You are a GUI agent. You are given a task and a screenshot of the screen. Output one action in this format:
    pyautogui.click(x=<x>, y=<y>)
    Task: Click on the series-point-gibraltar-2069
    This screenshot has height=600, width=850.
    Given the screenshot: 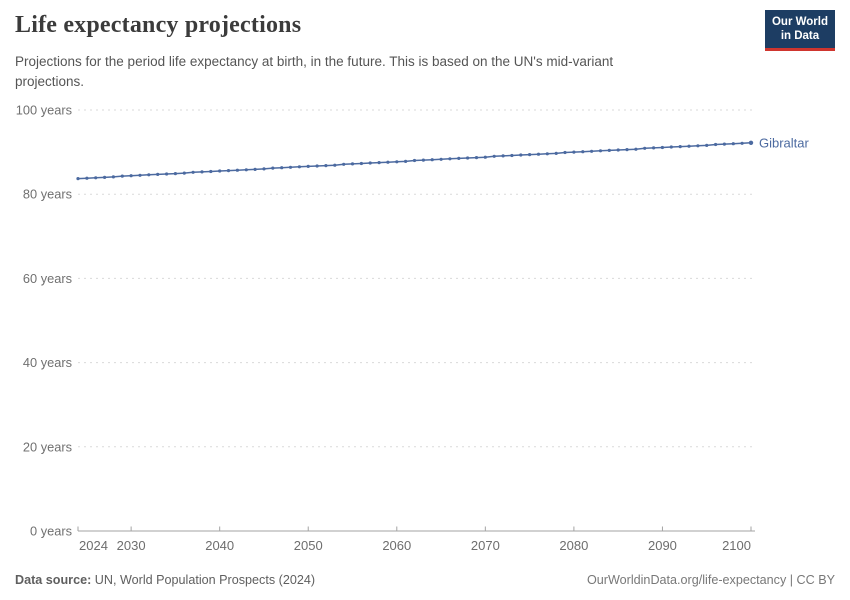 What is the action you would take?
    pyautogui.click(x=476, y=158)
    